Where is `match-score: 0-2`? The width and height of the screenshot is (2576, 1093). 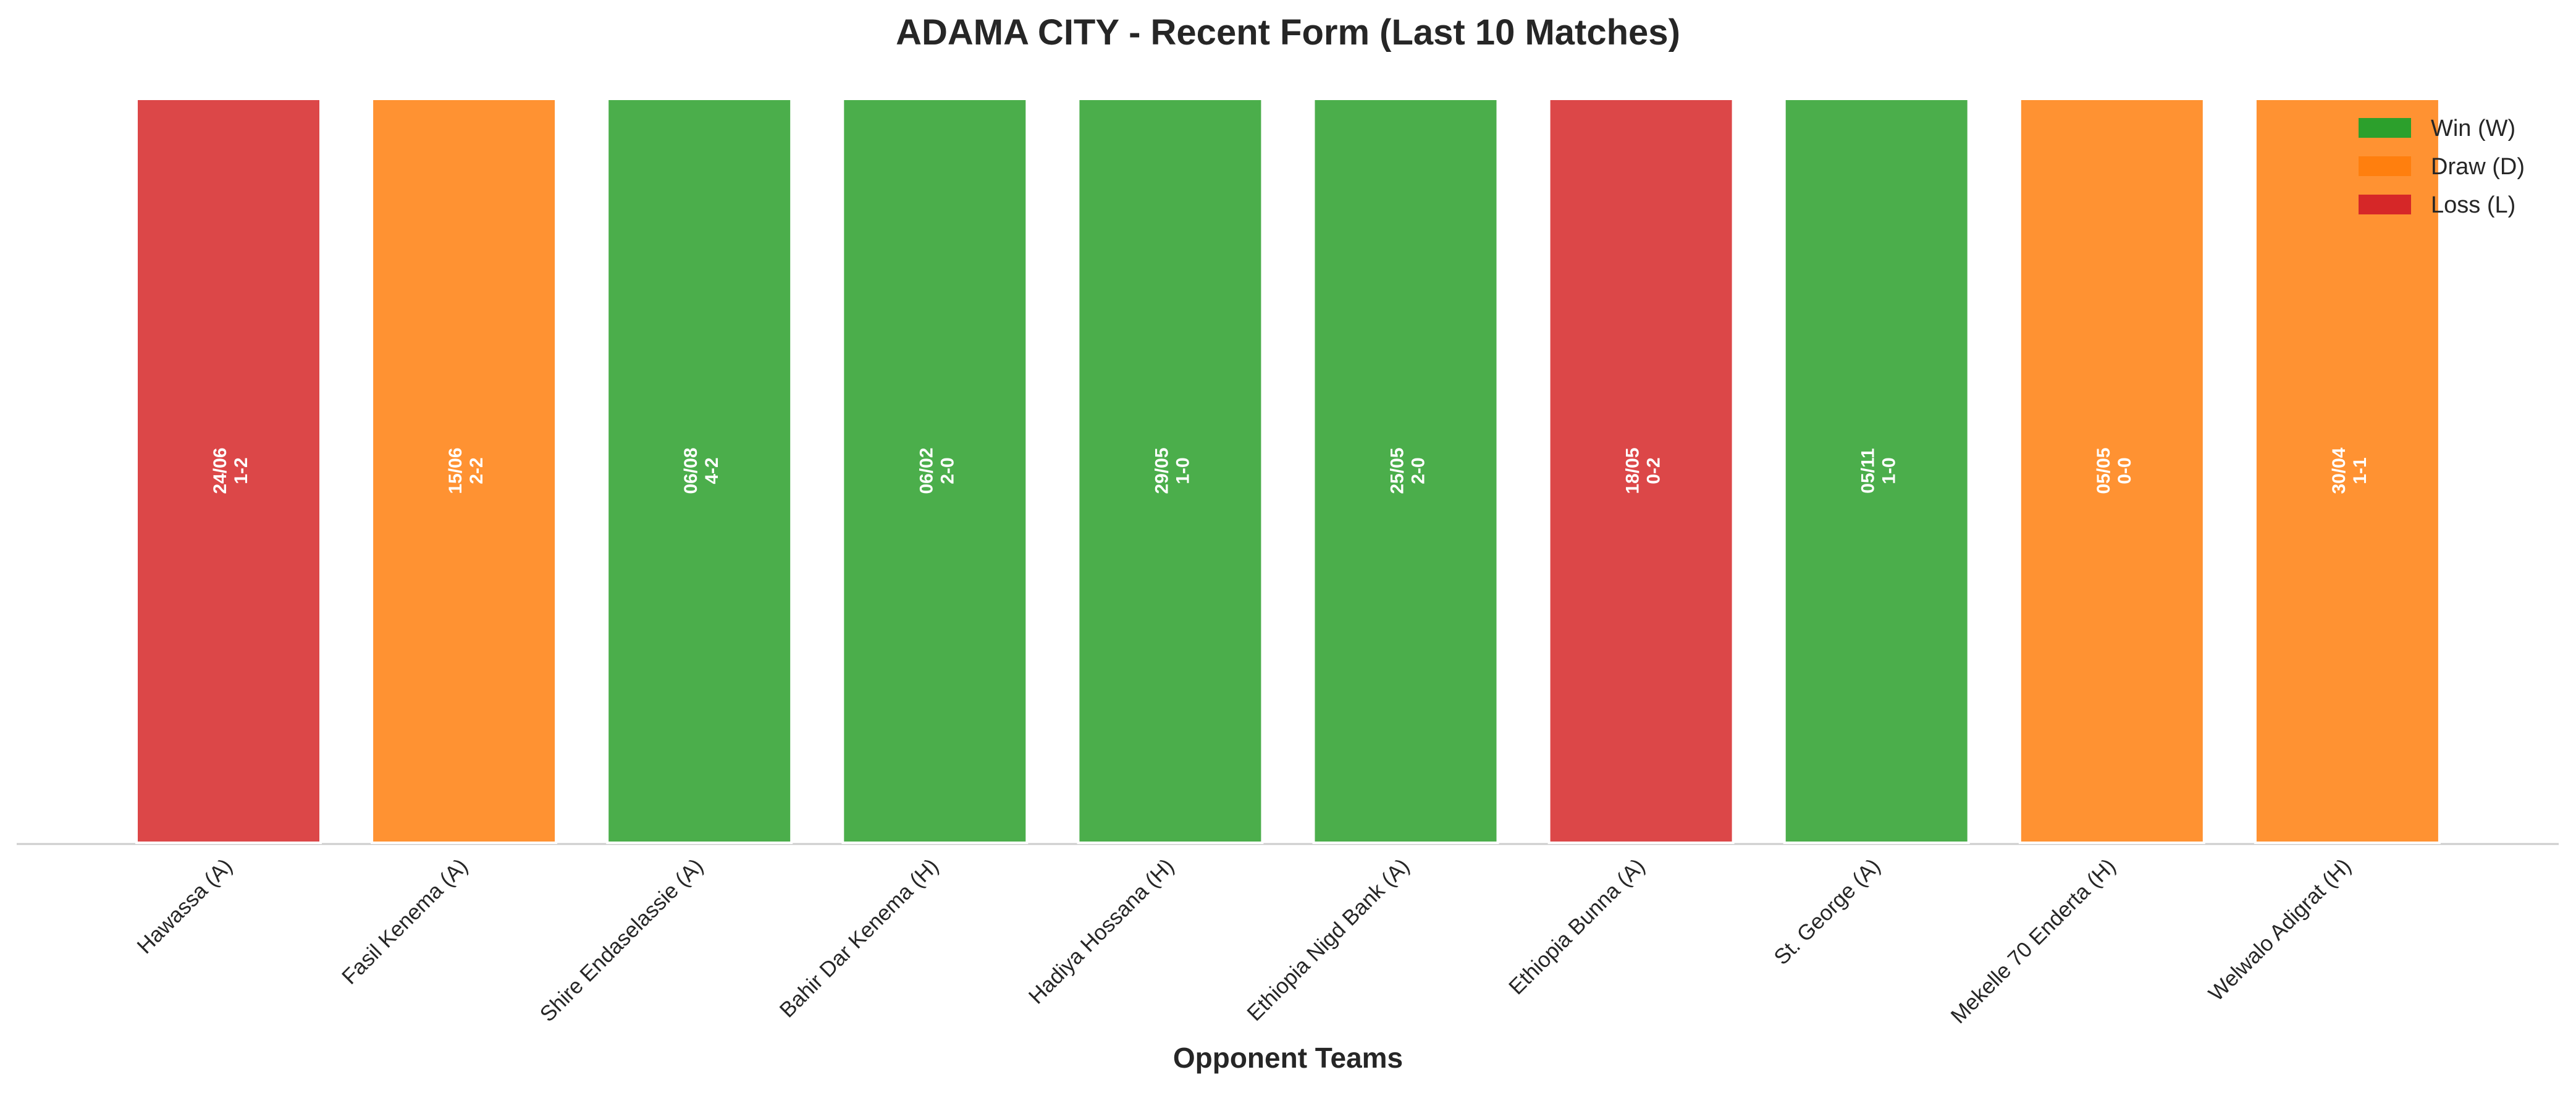
match-score: 0-2 is located at coordinates (1654, 470).